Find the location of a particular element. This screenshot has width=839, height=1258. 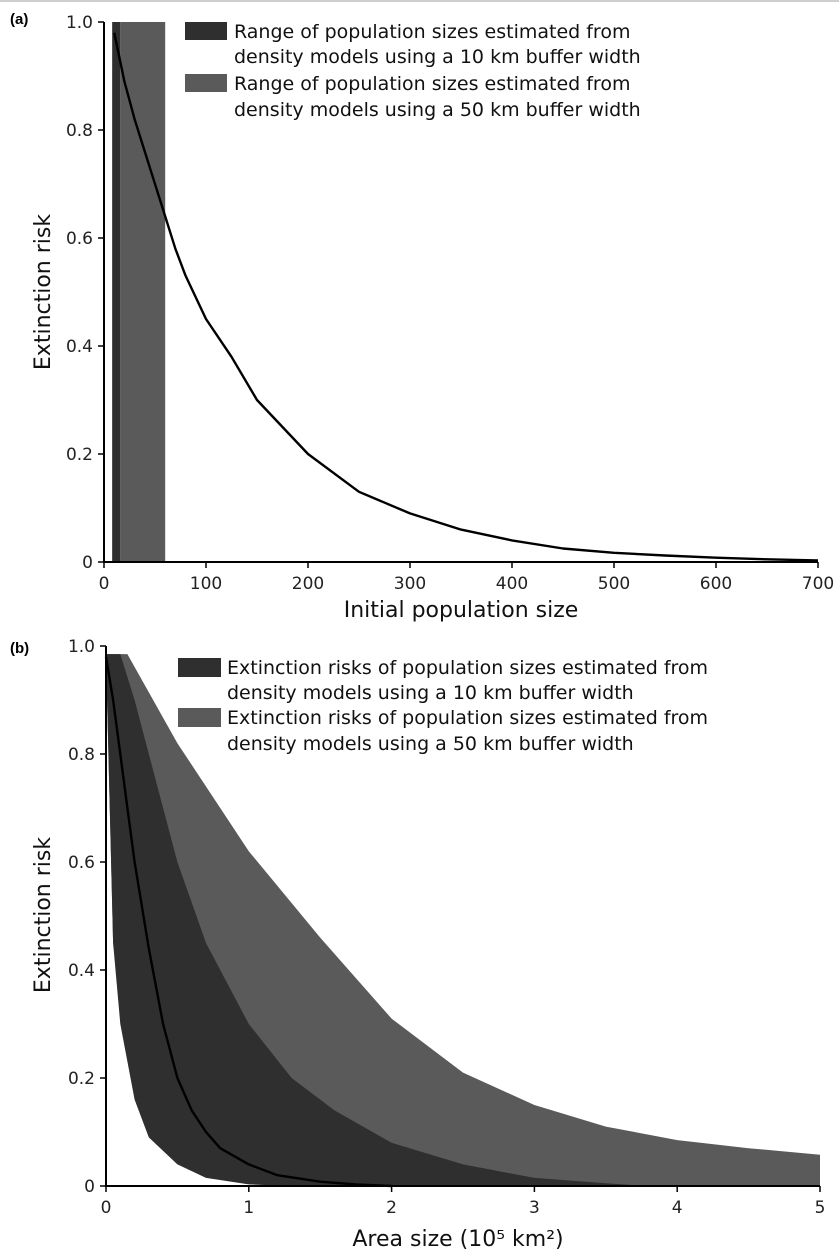

x-tick-label: 300 is located at coordinates (410, 584).